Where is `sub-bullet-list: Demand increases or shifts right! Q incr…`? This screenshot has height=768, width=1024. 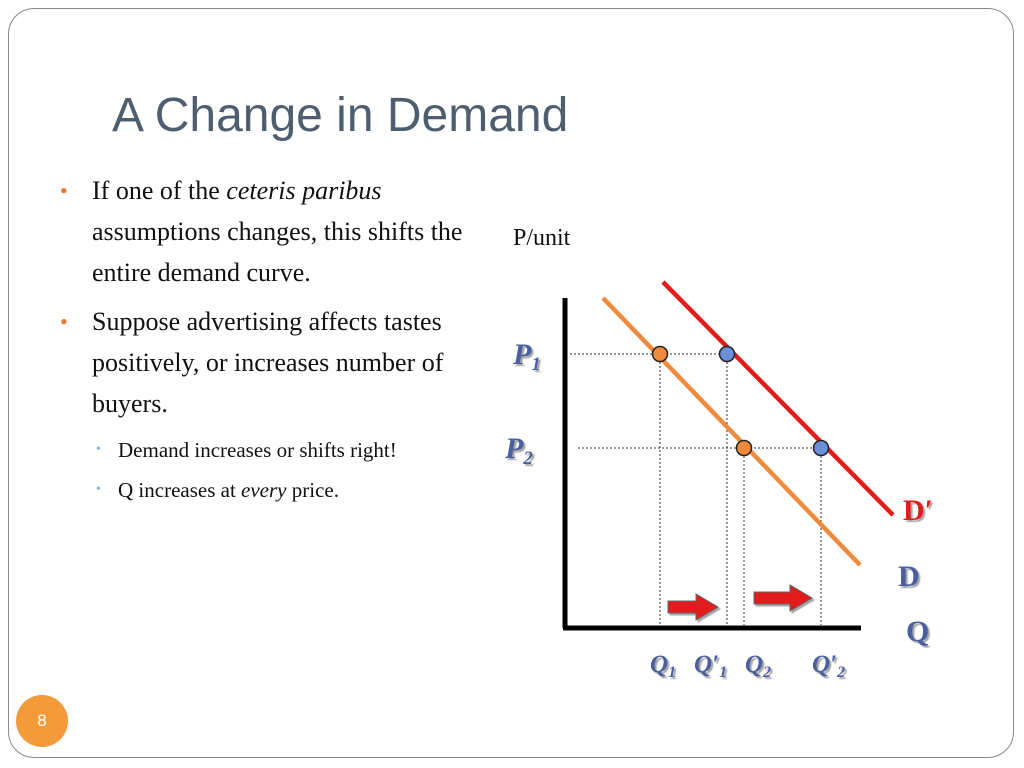 sub-bullet-list: Demand increases or shifts right! Q incr… is located at coordinates (278, 470).